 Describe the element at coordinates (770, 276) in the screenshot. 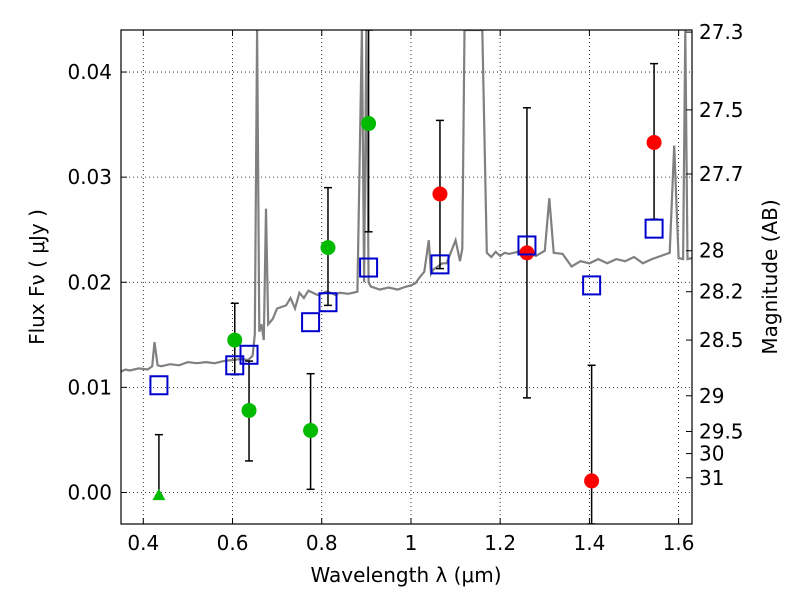

I see `y-right-axis-label: Magnitude (AB)` at that location.